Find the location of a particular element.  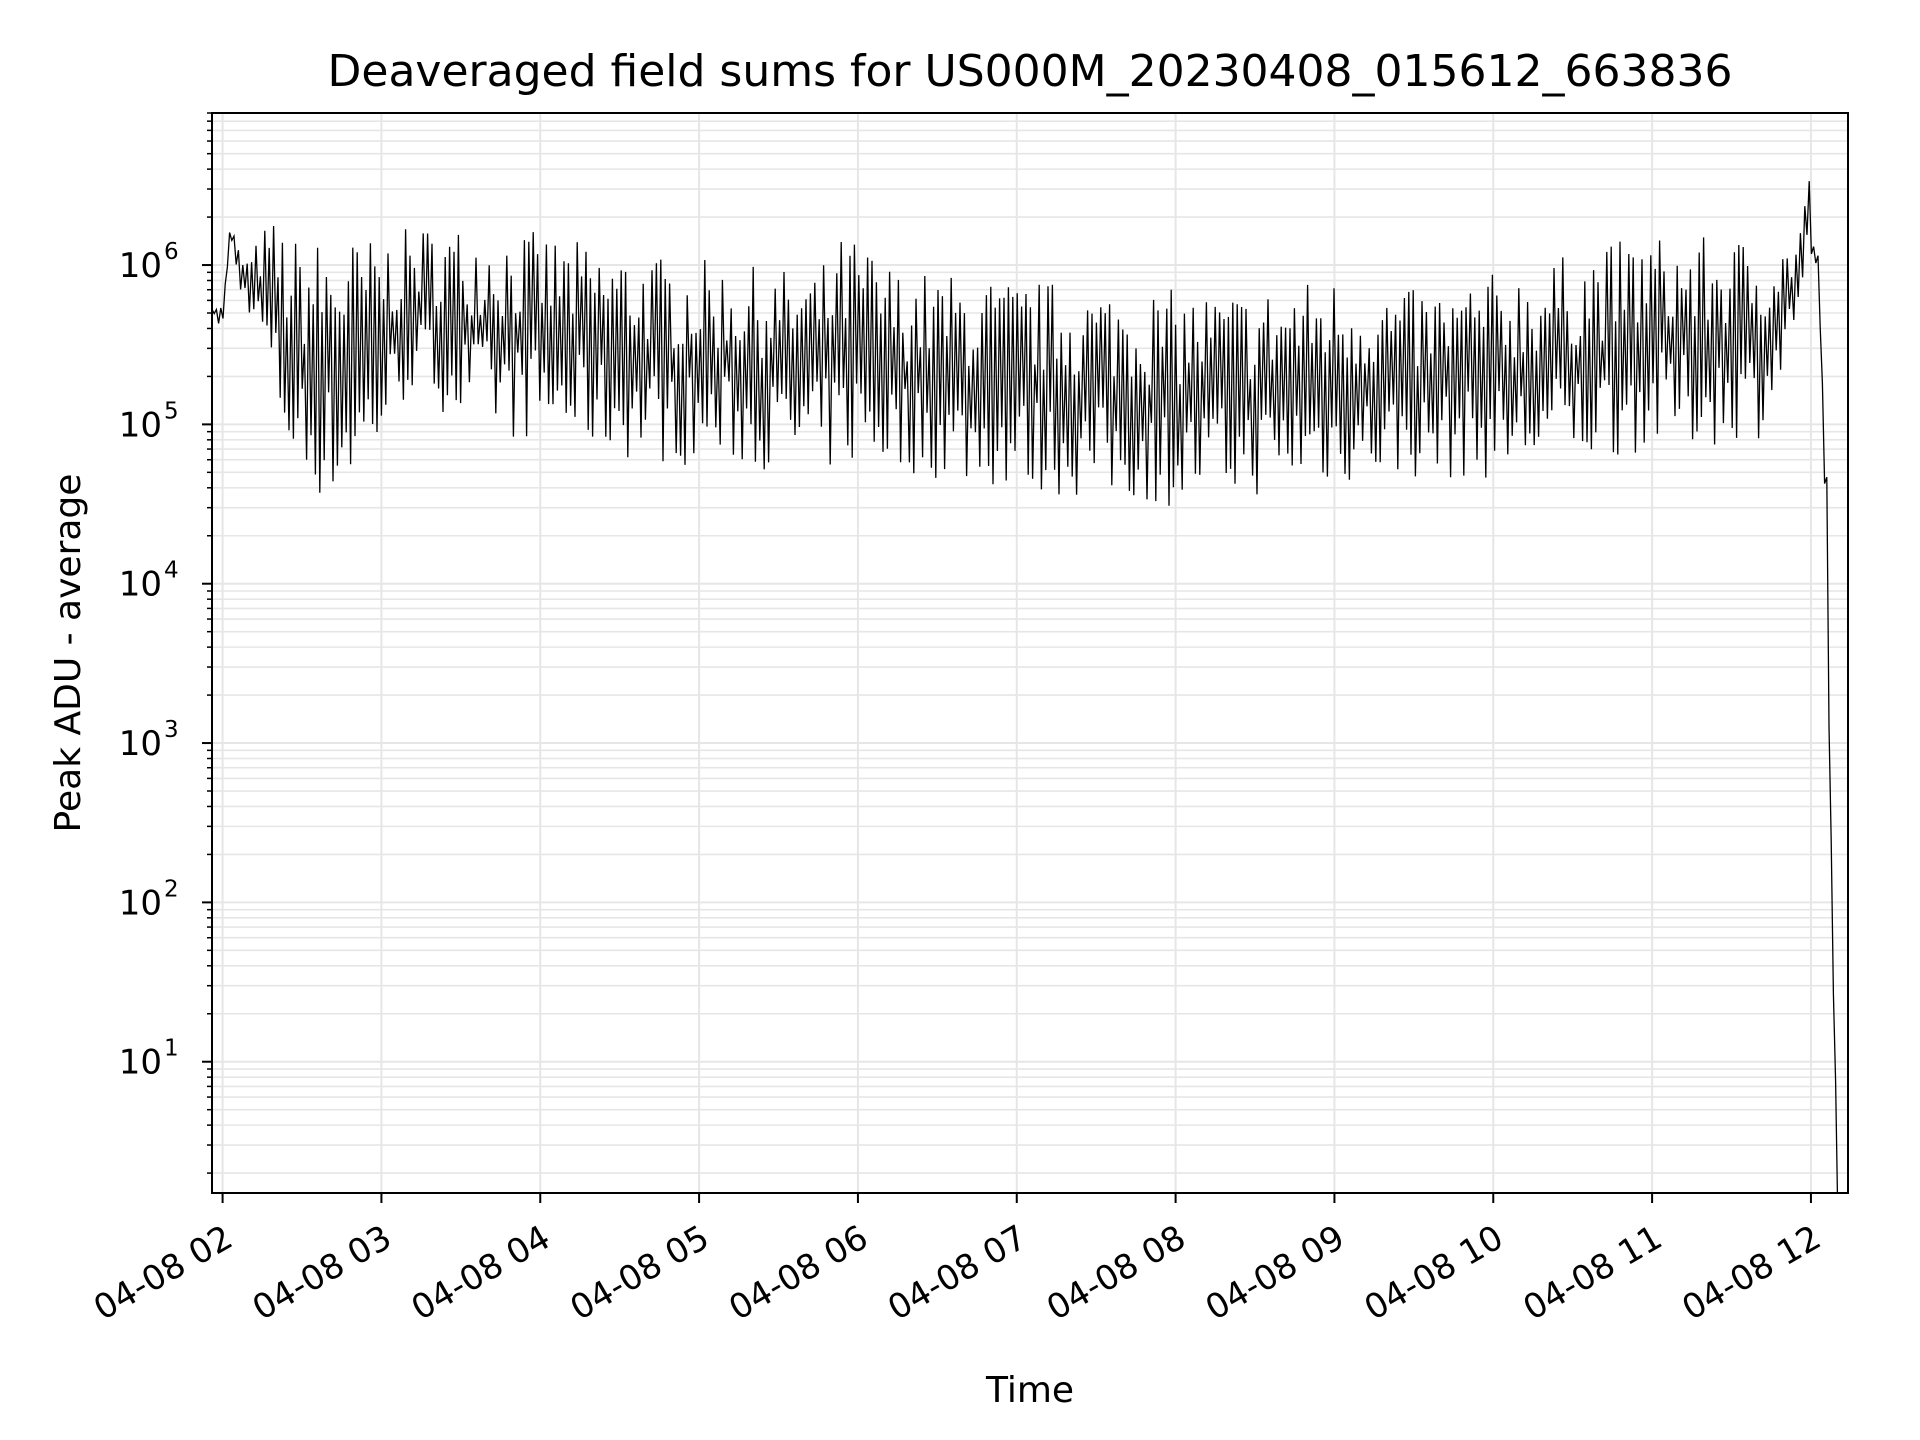

x-tick-label: 04-08 10 is located at coordinates (1434, 1273).